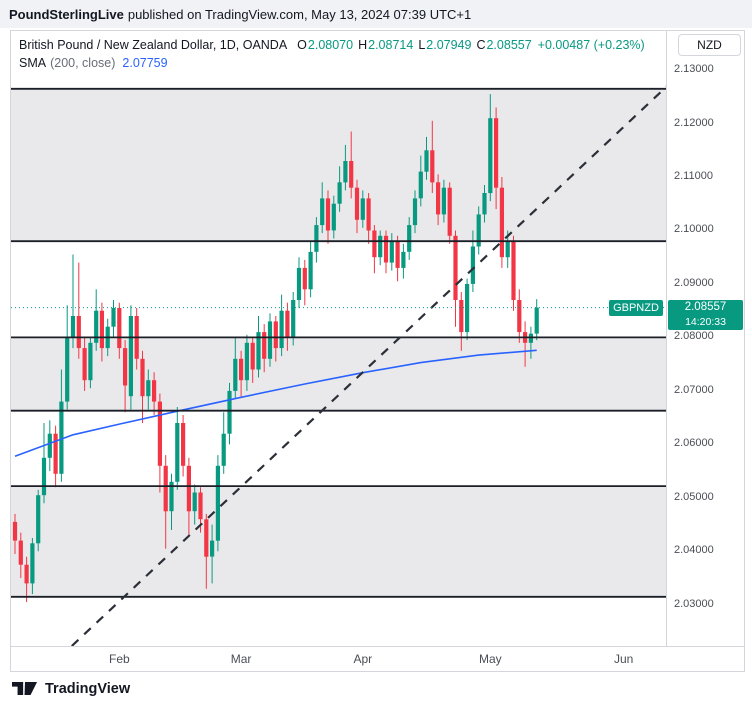  What do you see at coordinates (694, 443) in the screenshot?
I see `price-axis-label: 2.06000` at bounding box center [694, 443].